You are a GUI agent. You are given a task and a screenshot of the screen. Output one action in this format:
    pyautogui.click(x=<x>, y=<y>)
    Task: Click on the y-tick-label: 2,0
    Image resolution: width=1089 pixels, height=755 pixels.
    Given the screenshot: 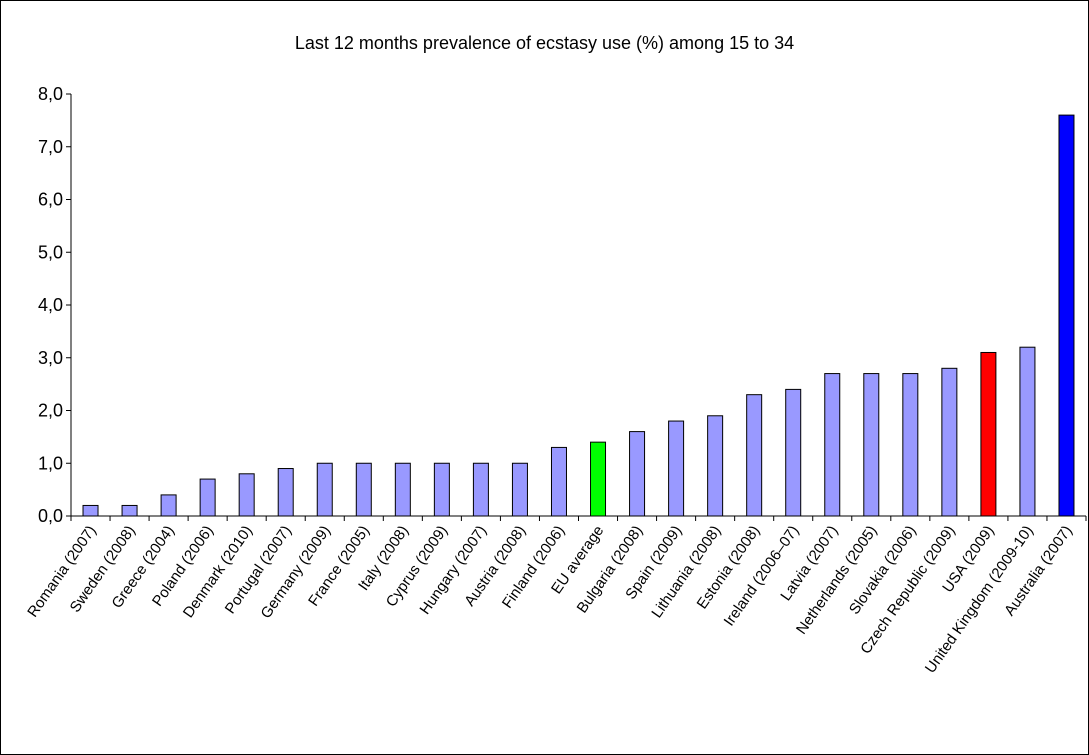 What is the action you would take?
    pyautogui.click(x=50, y=411)
    